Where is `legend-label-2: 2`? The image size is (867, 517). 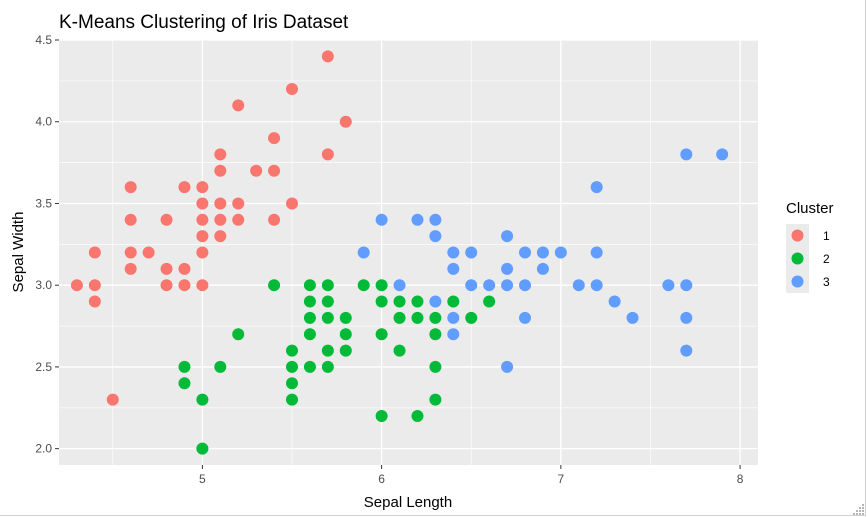 legend-label-2: 2 is located at coordinates (826, 259).